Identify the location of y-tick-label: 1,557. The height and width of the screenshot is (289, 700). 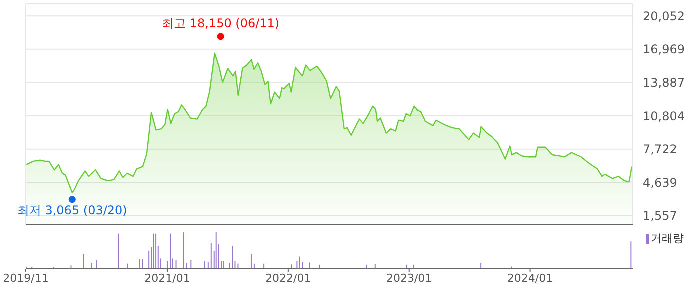
(660, 216).